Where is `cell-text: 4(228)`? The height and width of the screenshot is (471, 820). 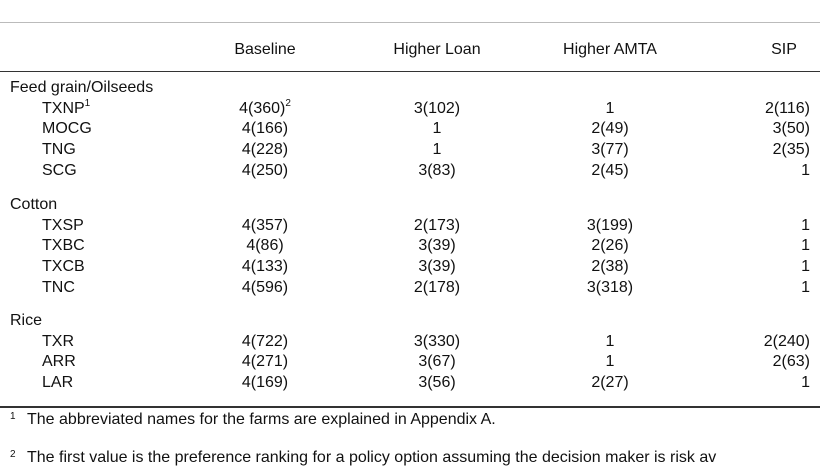
cell-text: 4(228) is located at coordinates (265, 150).